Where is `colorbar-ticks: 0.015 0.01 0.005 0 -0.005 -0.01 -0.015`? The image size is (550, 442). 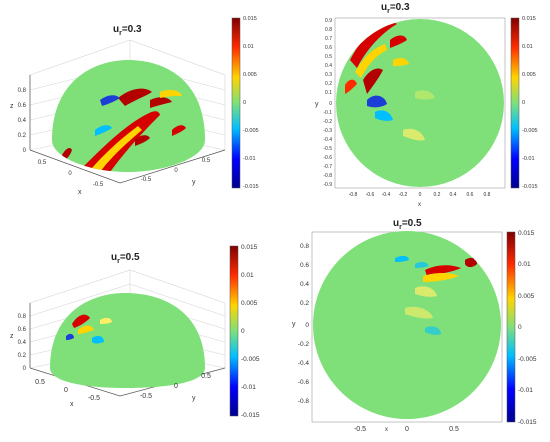 colorbar-ticks: 0.015 0.01 0.005 0 -0.005 -0.01 -0.015 is located at coordinates (251, 103).